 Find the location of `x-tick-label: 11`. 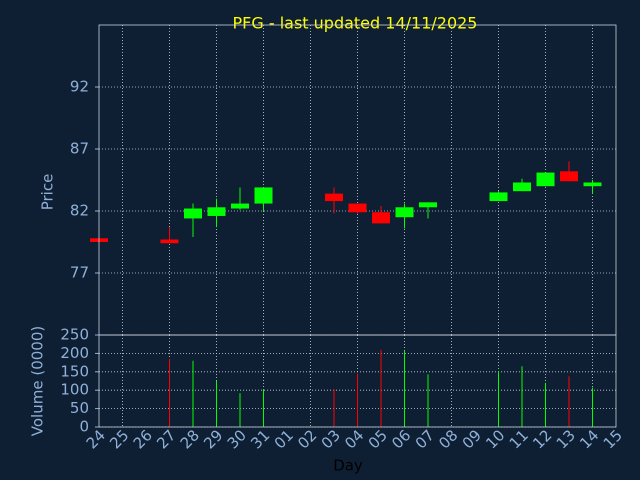

x-tick-label: 11 is located at coordinates (519, 439).